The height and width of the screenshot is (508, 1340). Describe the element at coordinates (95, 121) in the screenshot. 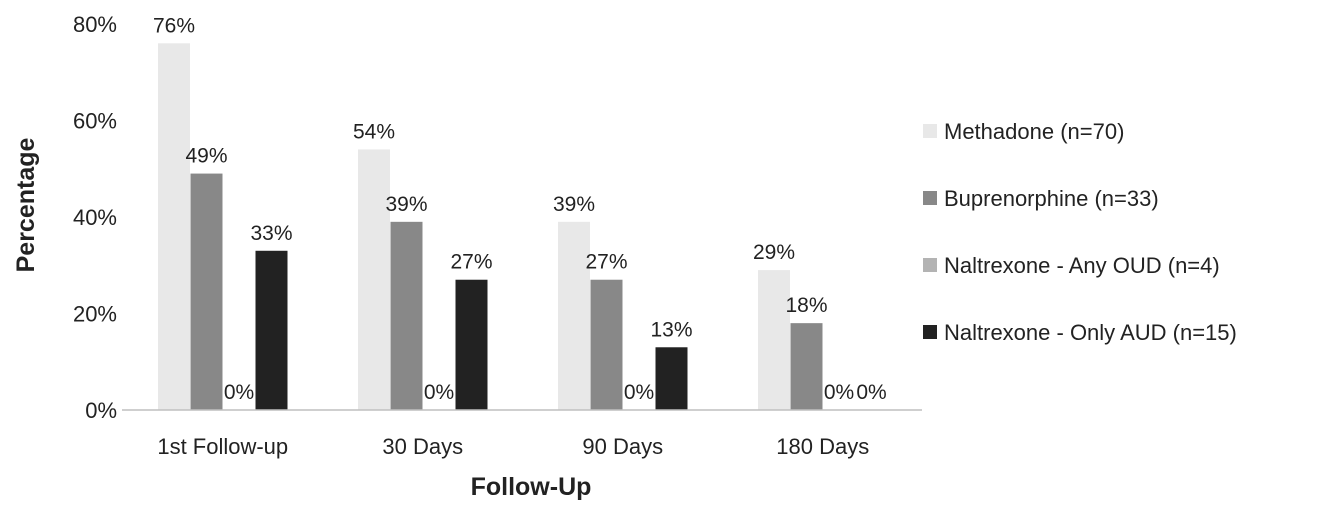

I see `y-tick-label: 60%` at that location.